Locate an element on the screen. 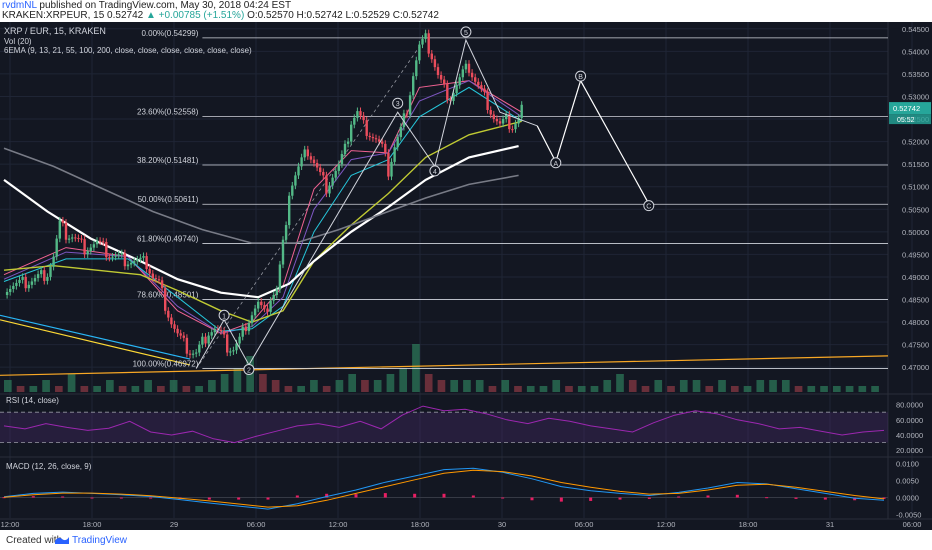 The width and height of the screenshot is (932, 550). trend-line-support is located at coordinates (444, 365).